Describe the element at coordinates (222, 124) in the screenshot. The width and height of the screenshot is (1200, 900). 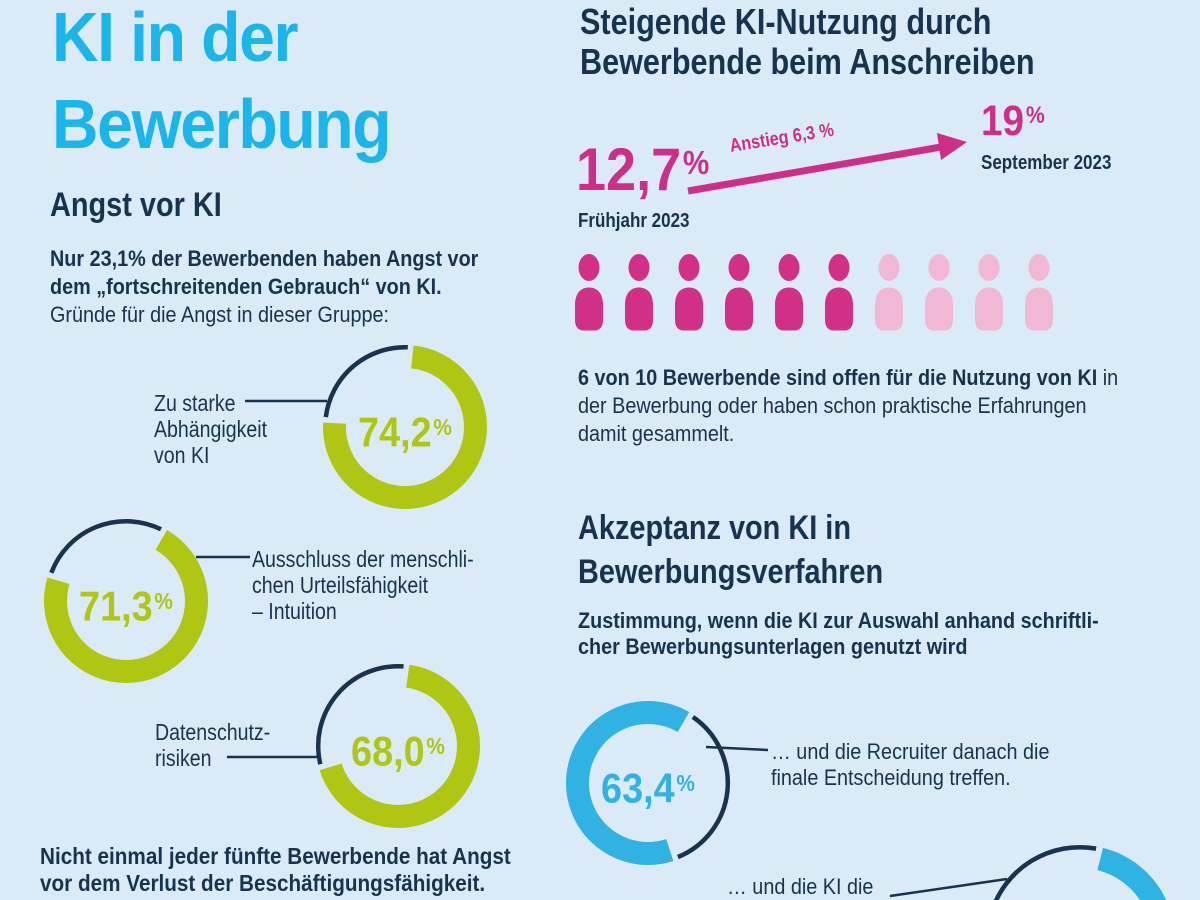
I see `page-title-line: Bewerbung` at that location.